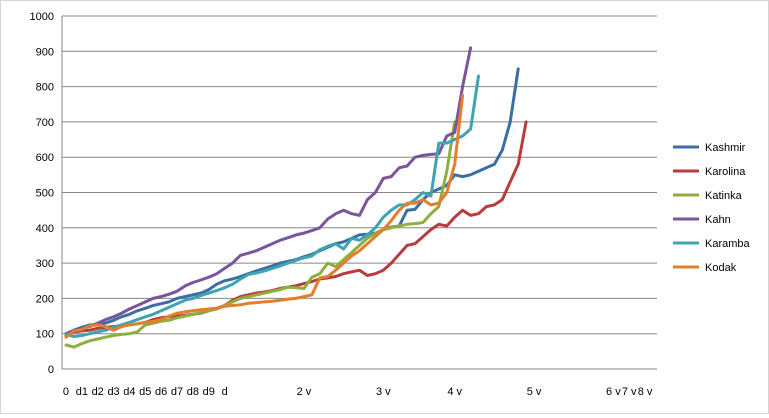  I want to click on x-tick-label: d5, so click(145, 392).